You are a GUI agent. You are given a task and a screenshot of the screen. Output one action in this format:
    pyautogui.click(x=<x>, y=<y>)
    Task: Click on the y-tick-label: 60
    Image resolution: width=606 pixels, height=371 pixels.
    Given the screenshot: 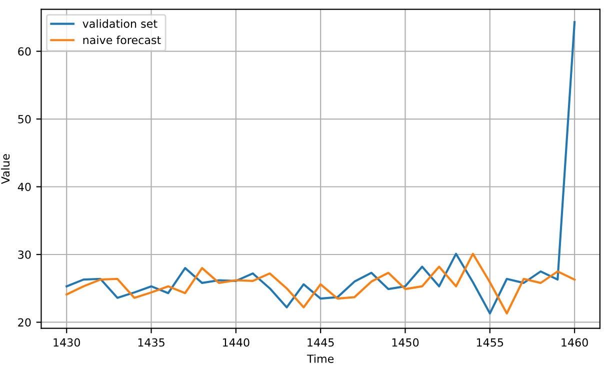 What is the action you would take?
    pyautogui.click(x=24, y=51)
    